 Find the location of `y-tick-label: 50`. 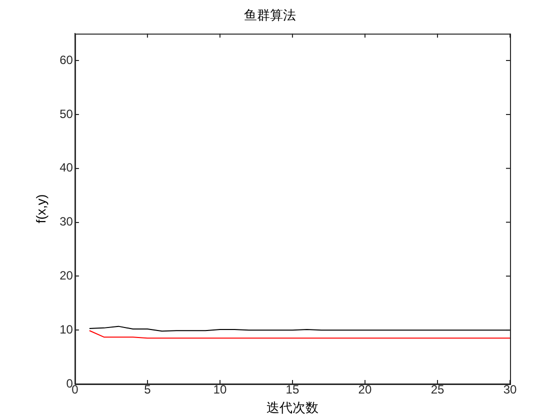

y-tick-label: 50 is located at coordinates (67, 113).